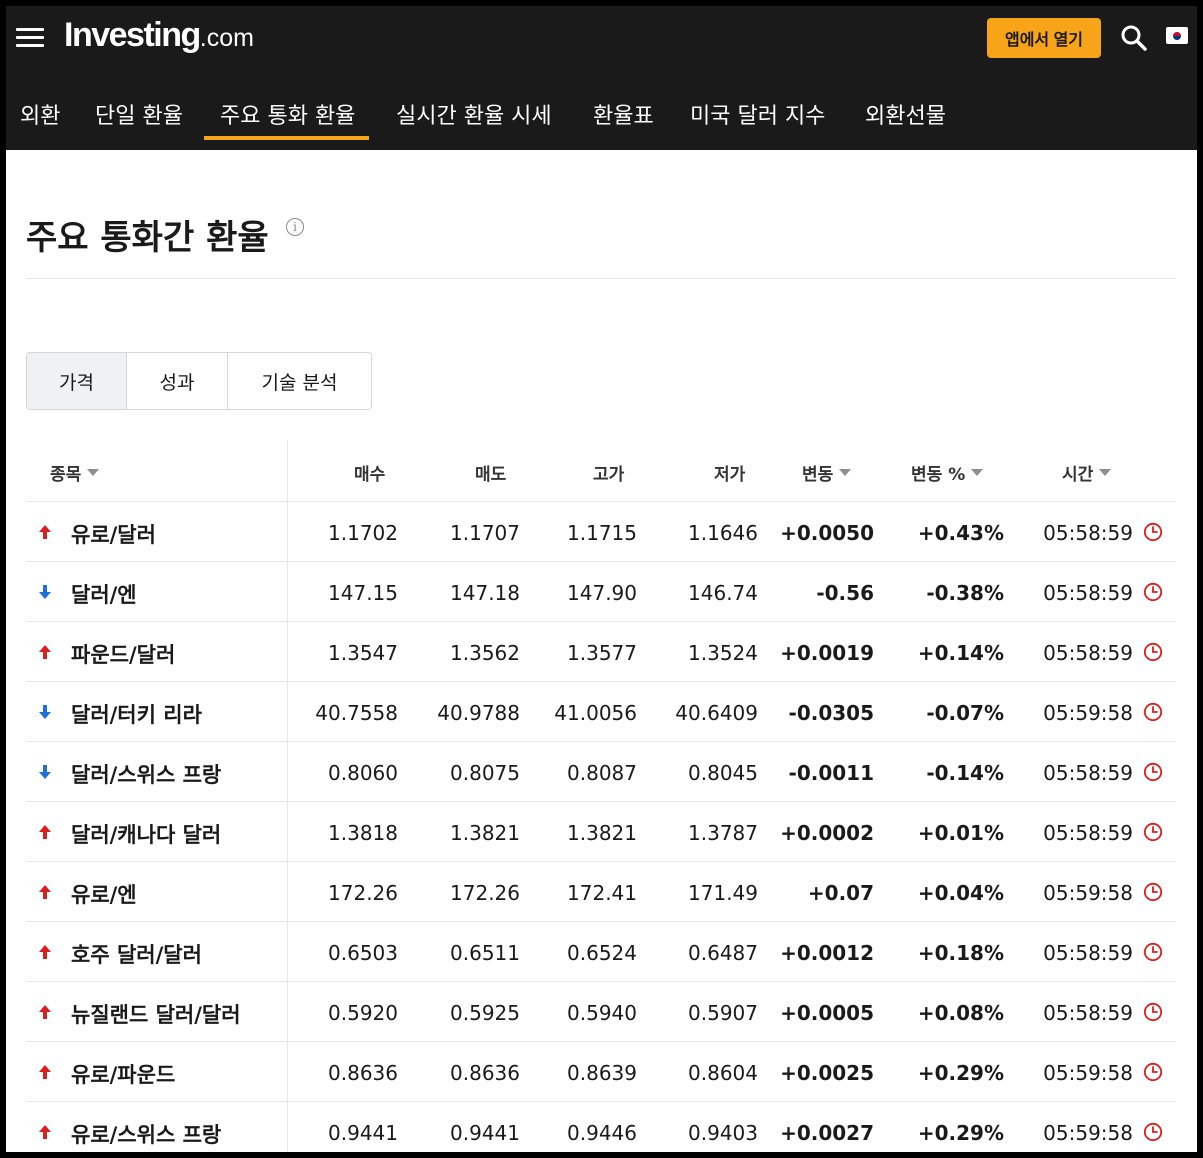  Describe the element at coordinates (113, 535) in the screenshot. I see `pair-name-link: 유로/달러` at that location.